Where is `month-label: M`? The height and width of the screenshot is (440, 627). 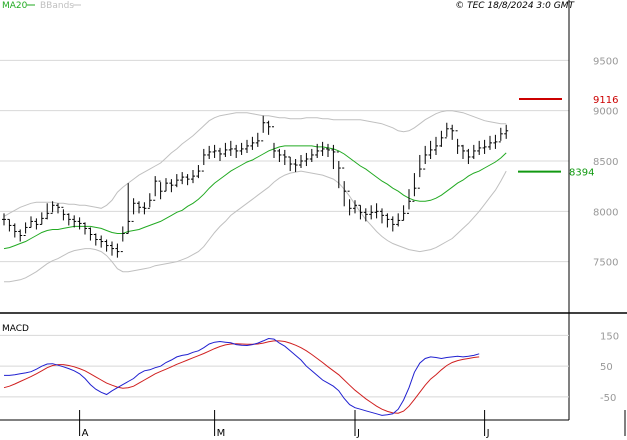
month-label: M is located at coordinates (221, 433).